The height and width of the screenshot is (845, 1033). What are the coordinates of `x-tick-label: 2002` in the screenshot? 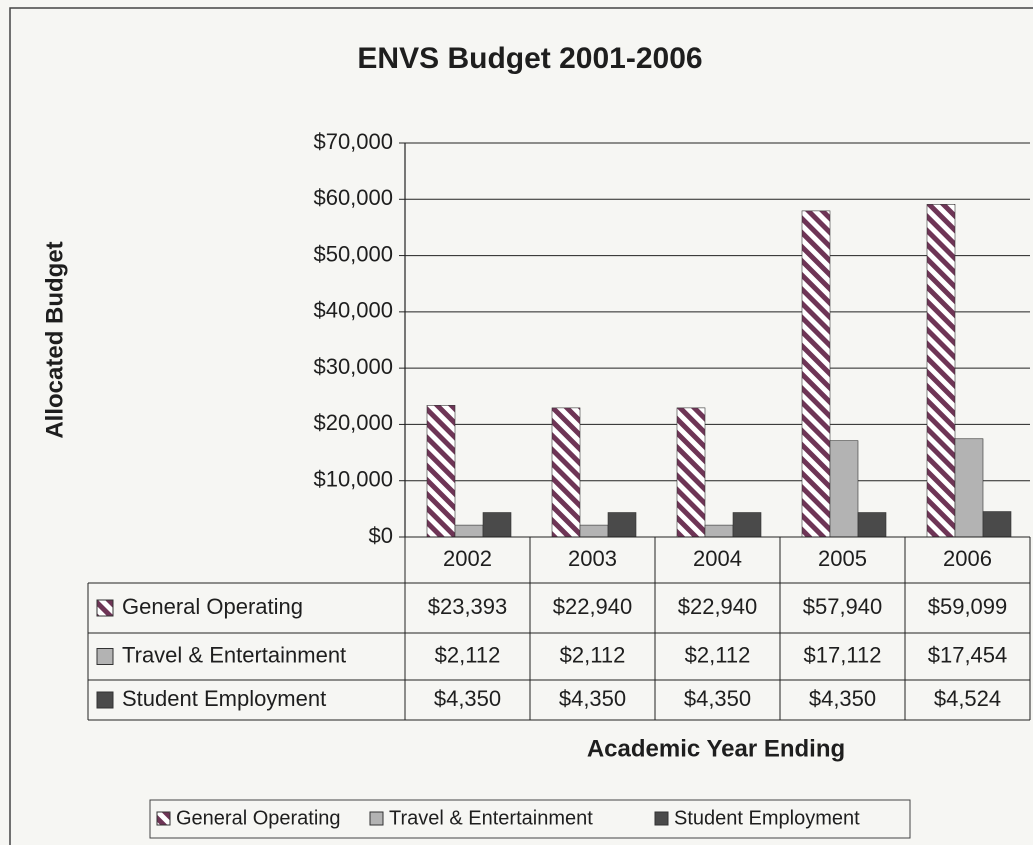 It's located at (467, 558).